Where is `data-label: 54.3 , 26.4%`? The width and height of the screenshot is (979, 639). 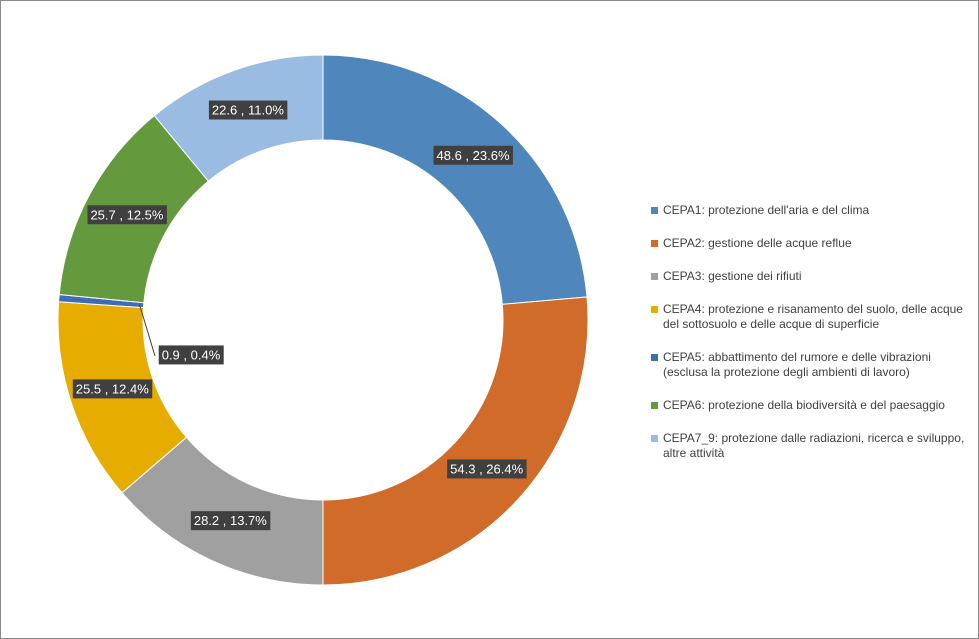
data-label: 54.3 , 26.4% is located at coordinates (487, 469).